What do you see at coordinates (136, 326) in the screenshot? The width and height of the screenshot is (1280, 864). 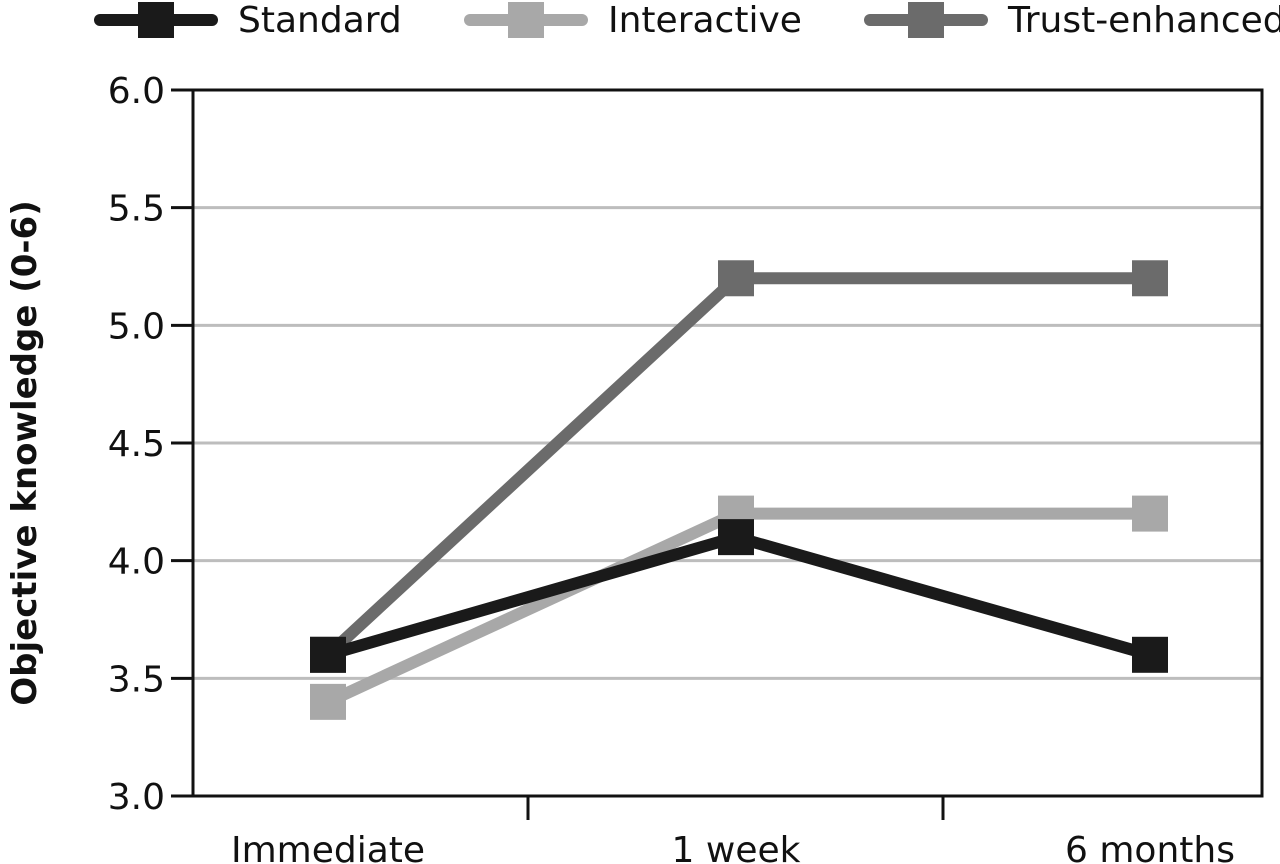 I see `y-tick-label: 5.0` at bounding box center [136, 326].